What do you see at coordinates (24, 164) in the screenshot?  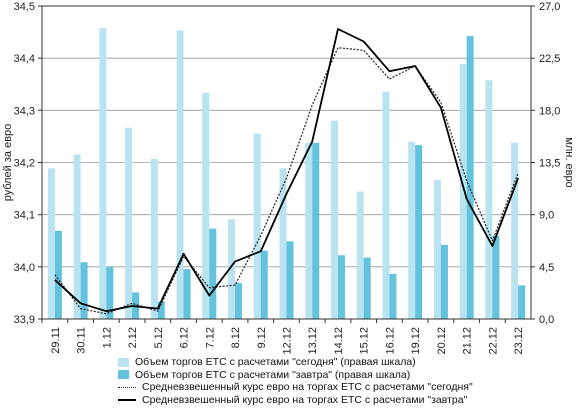 I see `left-tick-label: 34,2` at bounding box center [24, 164].